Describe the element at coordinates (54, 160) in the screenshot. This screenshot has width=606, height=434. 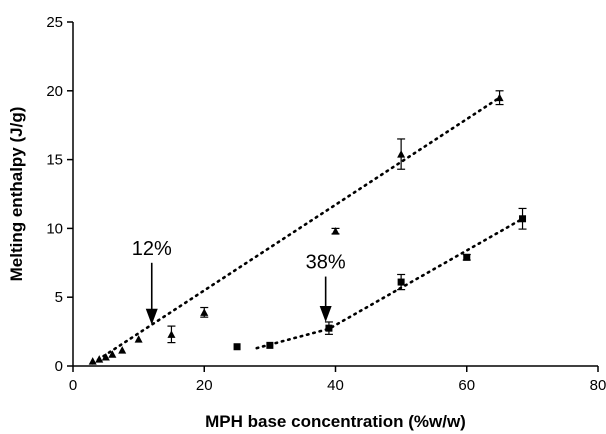
I see `y-tick-label: 15` at that location.